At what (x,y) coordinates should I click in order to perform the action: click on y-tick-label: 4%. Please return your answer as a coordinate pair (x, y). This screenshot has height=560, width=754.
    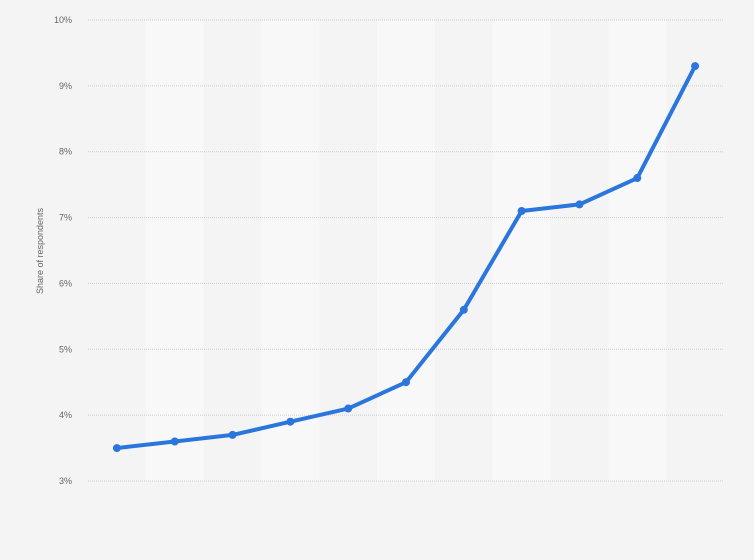
    Looking at the image, I should click on (65, 415).